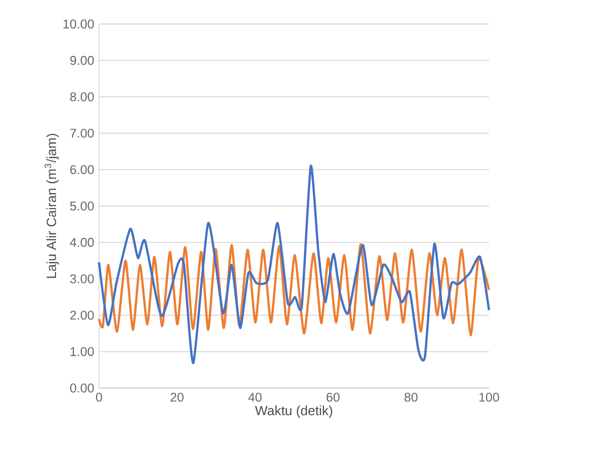 The height and width of the screenshot is (461, 606). What do you see at coordinates (82, 169) in the screenshot?
I see `y-tick-label: 6.00` at bounding box center [82, 169].